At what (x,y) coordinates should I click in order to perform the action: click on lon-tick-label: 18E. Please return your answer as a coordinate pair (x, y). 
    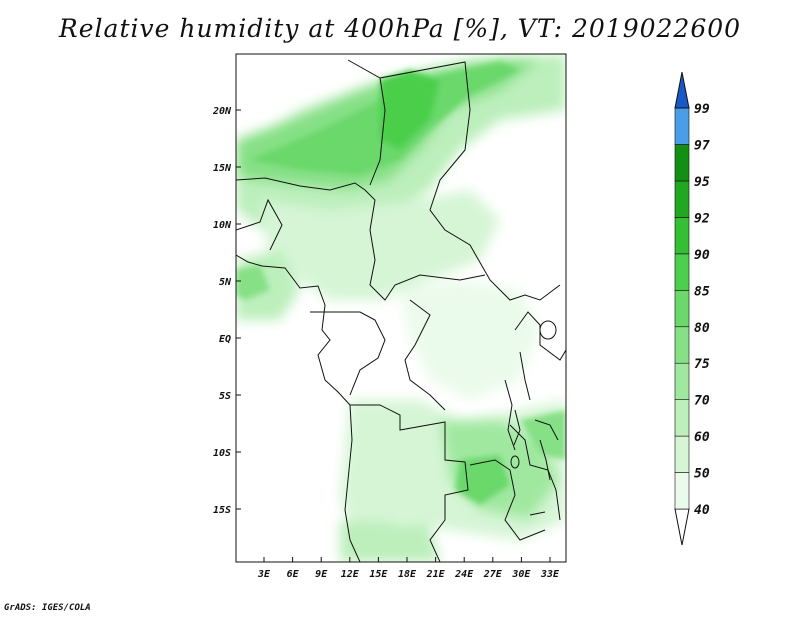
    Looking at the image, I should click on (407, 574).